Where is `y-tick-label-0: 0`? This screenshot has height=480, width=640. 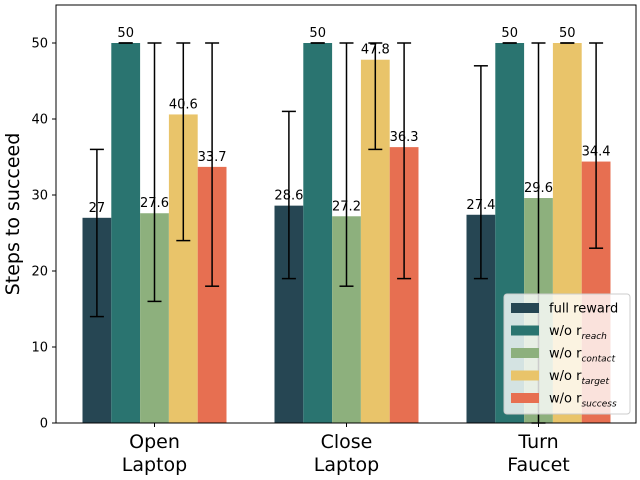 y-tick-label-0: 0 is located at coordinates (44, 424).